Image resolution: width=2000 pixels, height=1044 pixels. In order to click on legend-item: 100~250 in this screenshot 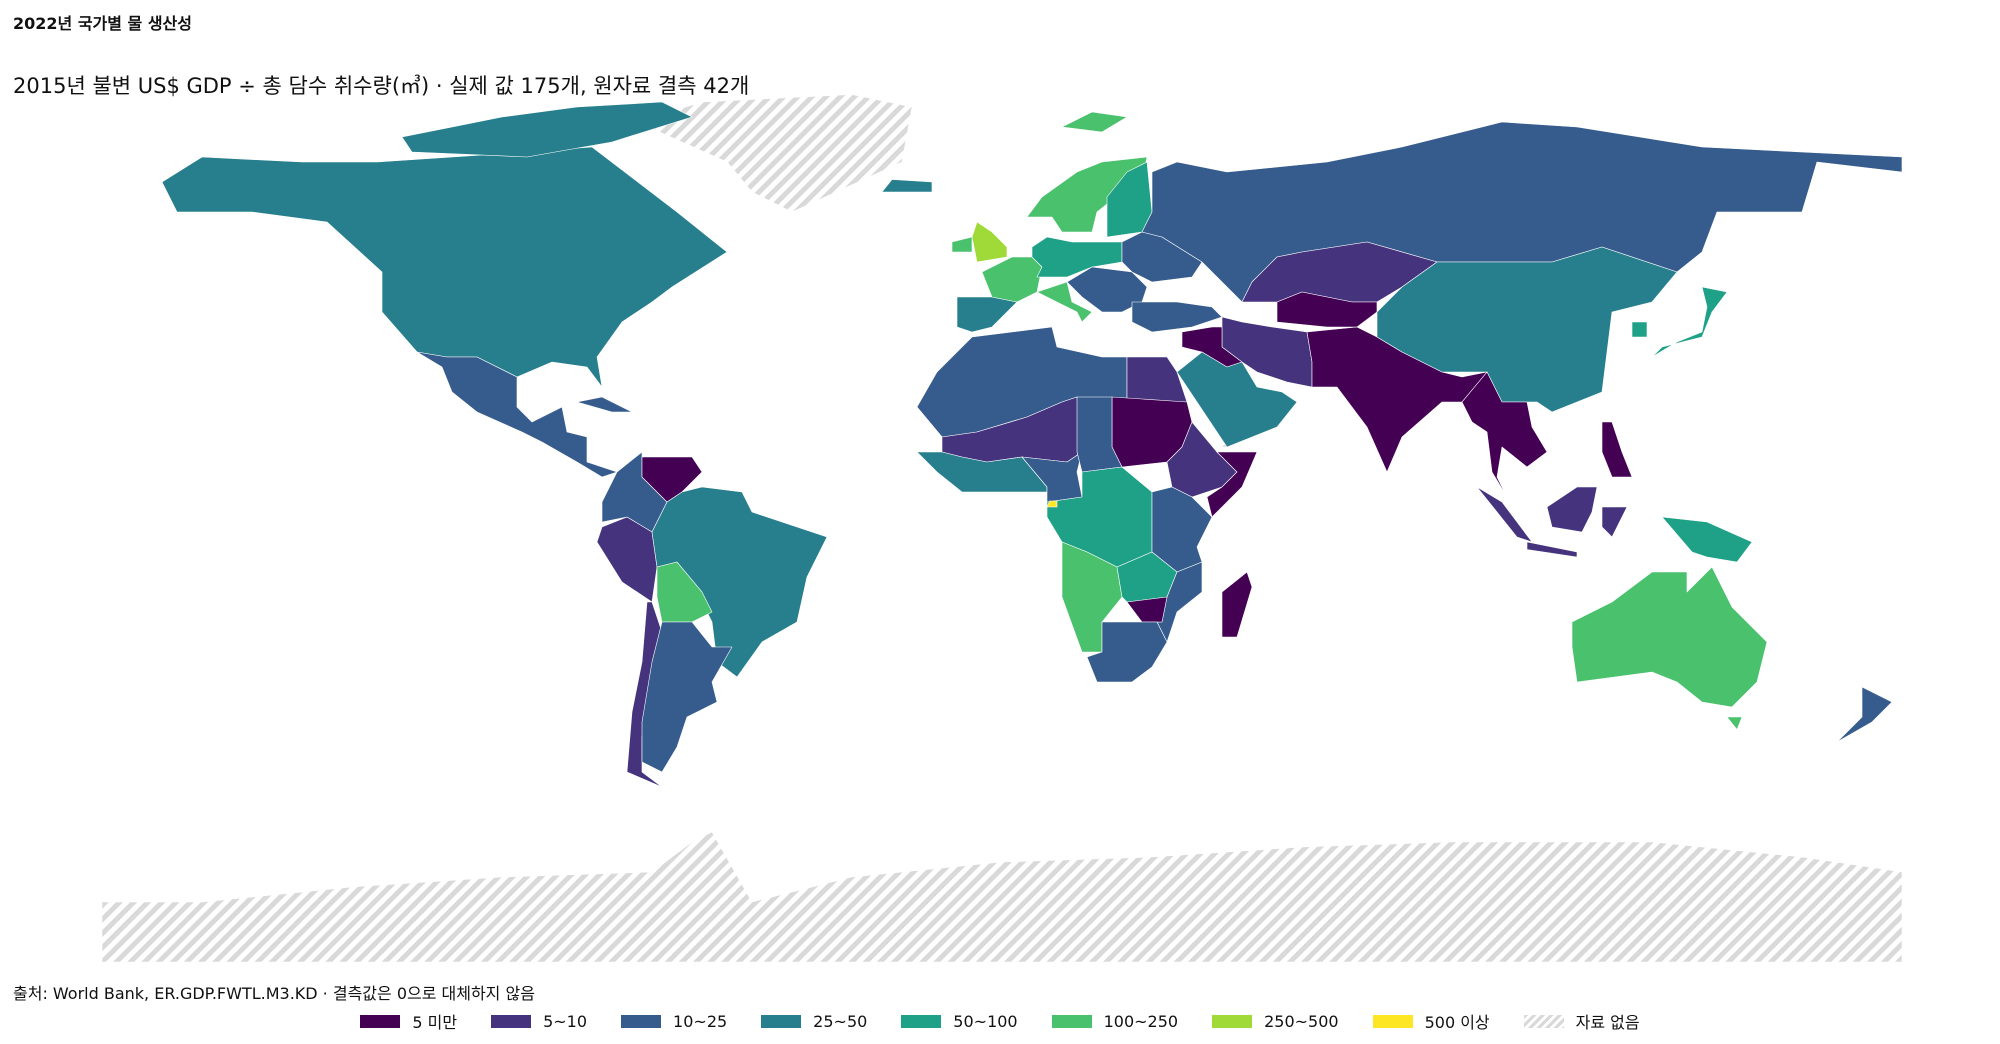, I will do `click(1115, 1021)`.